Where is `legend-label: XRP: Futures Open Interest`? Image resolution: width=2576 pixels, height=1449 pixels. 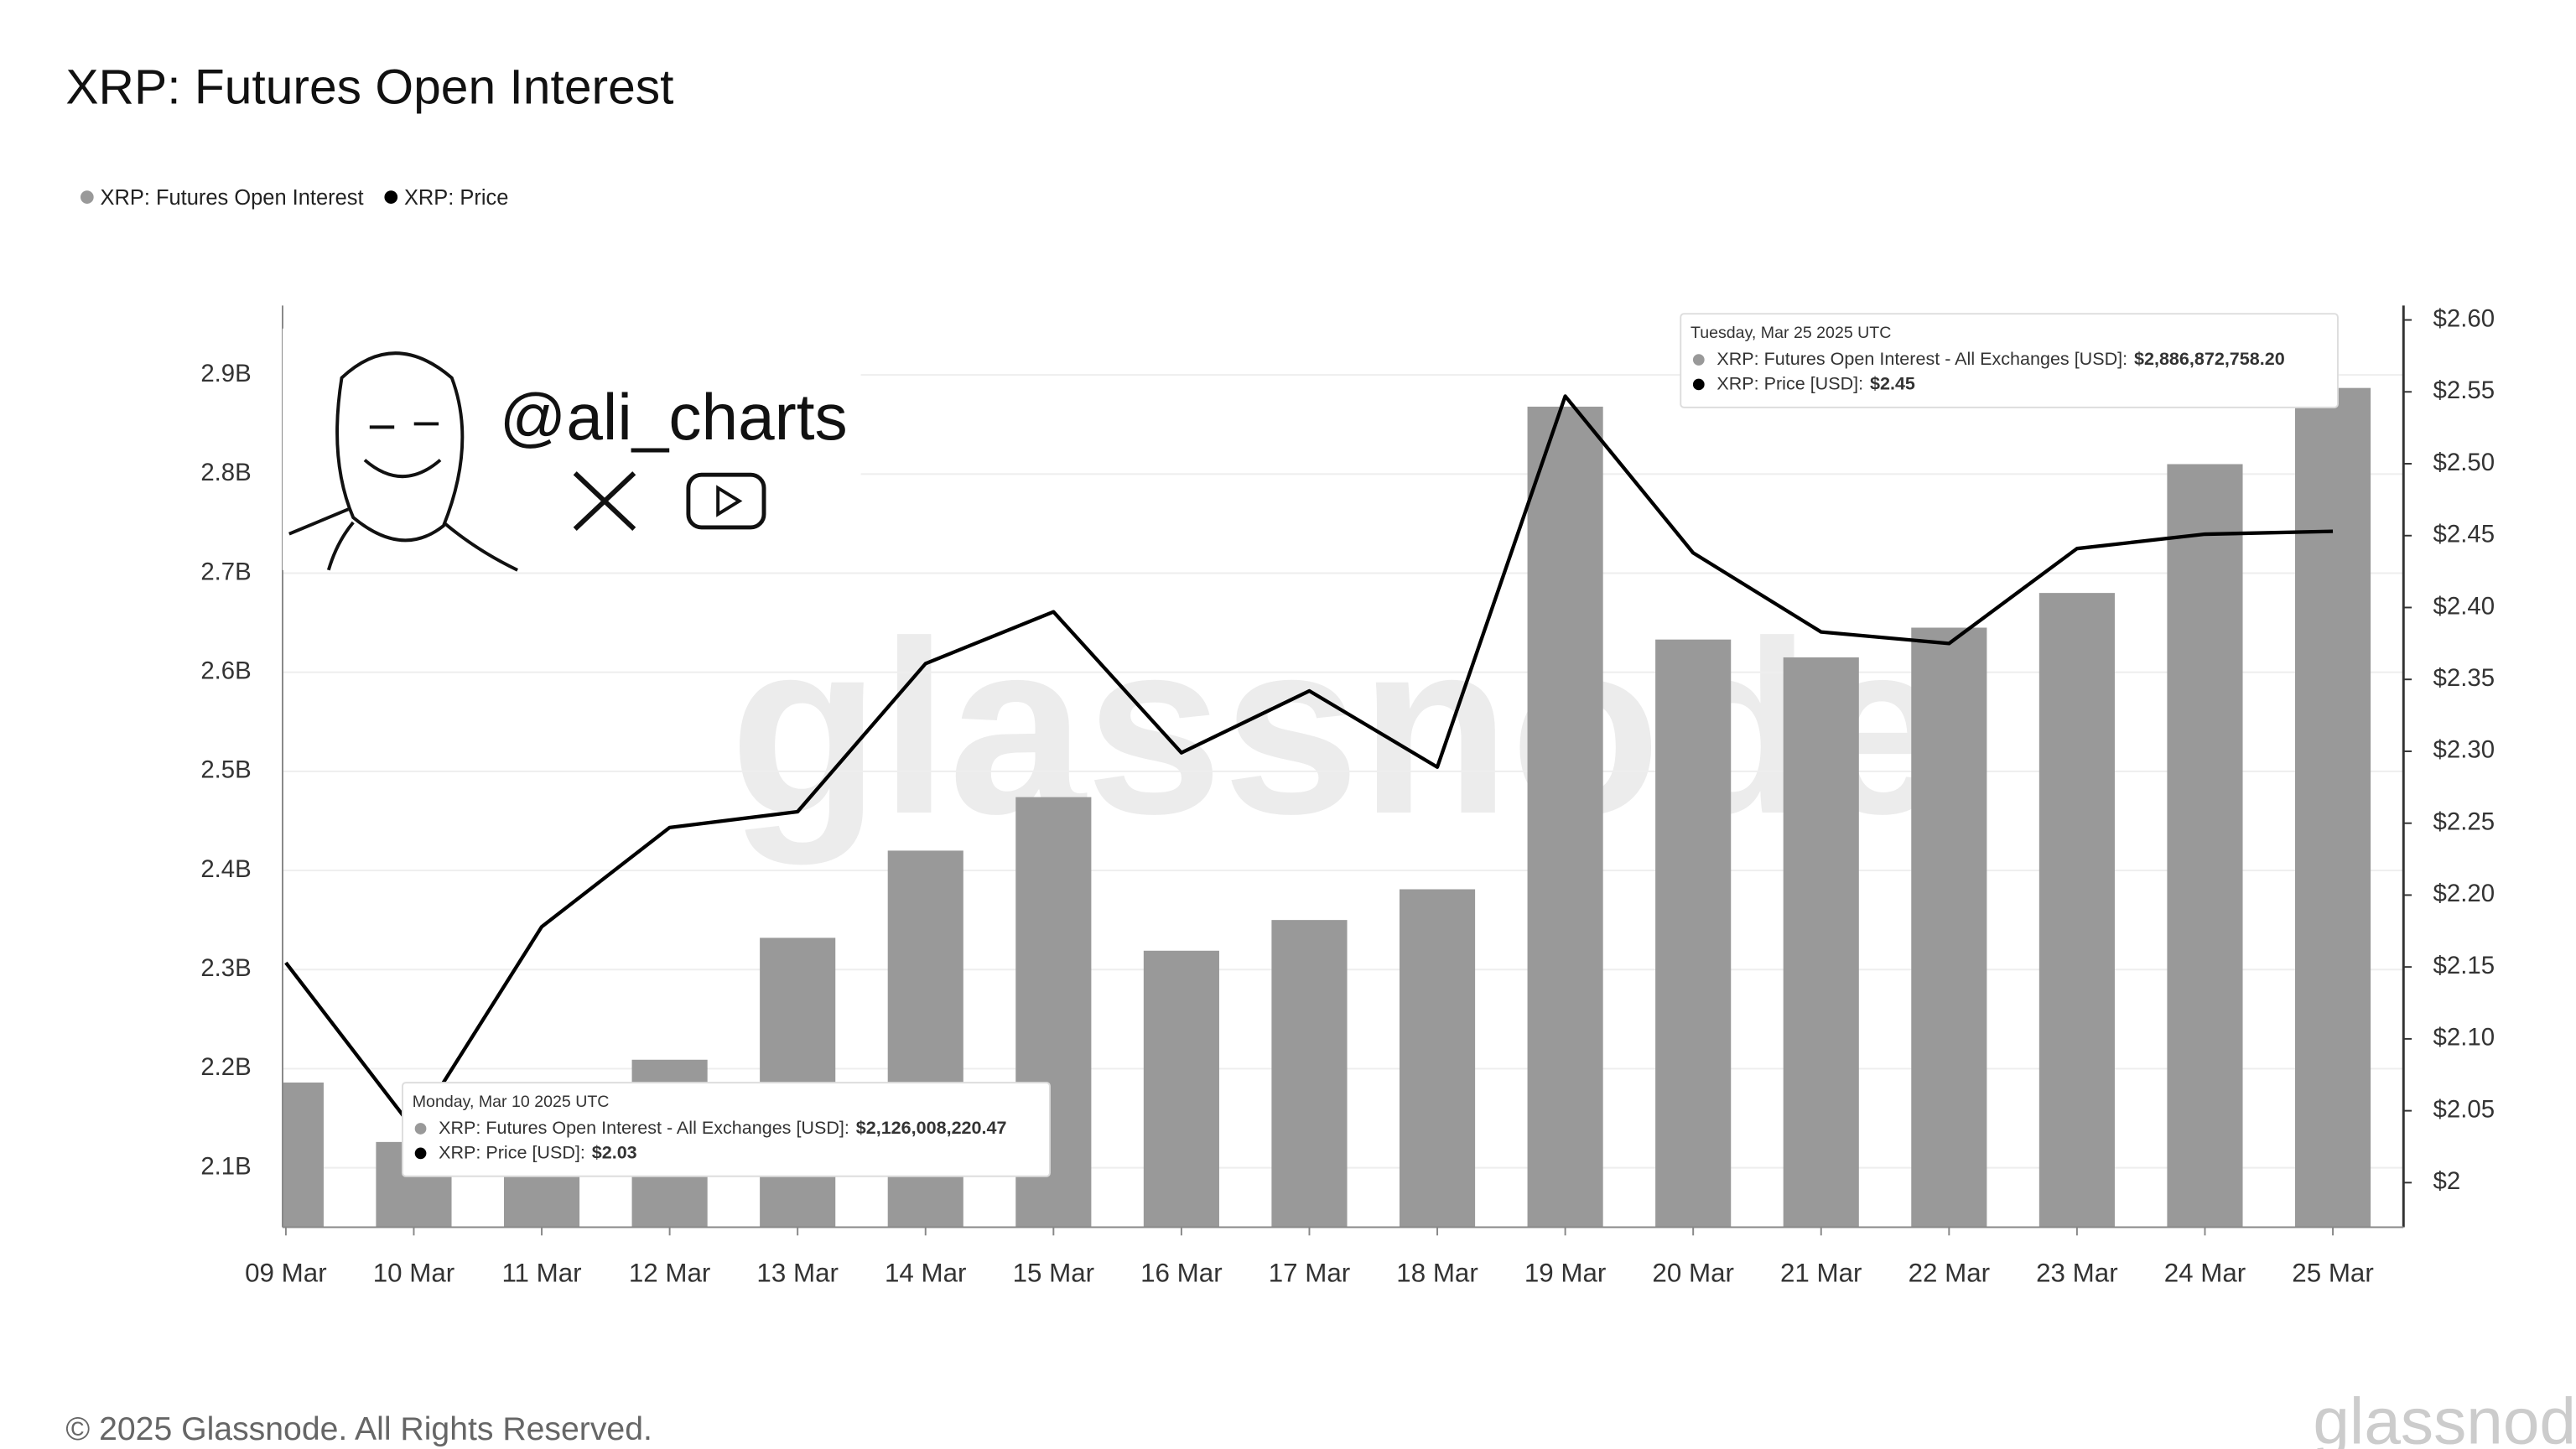 legend-label: XRP: Futures Open Interest is located at coordinates (232, 198).